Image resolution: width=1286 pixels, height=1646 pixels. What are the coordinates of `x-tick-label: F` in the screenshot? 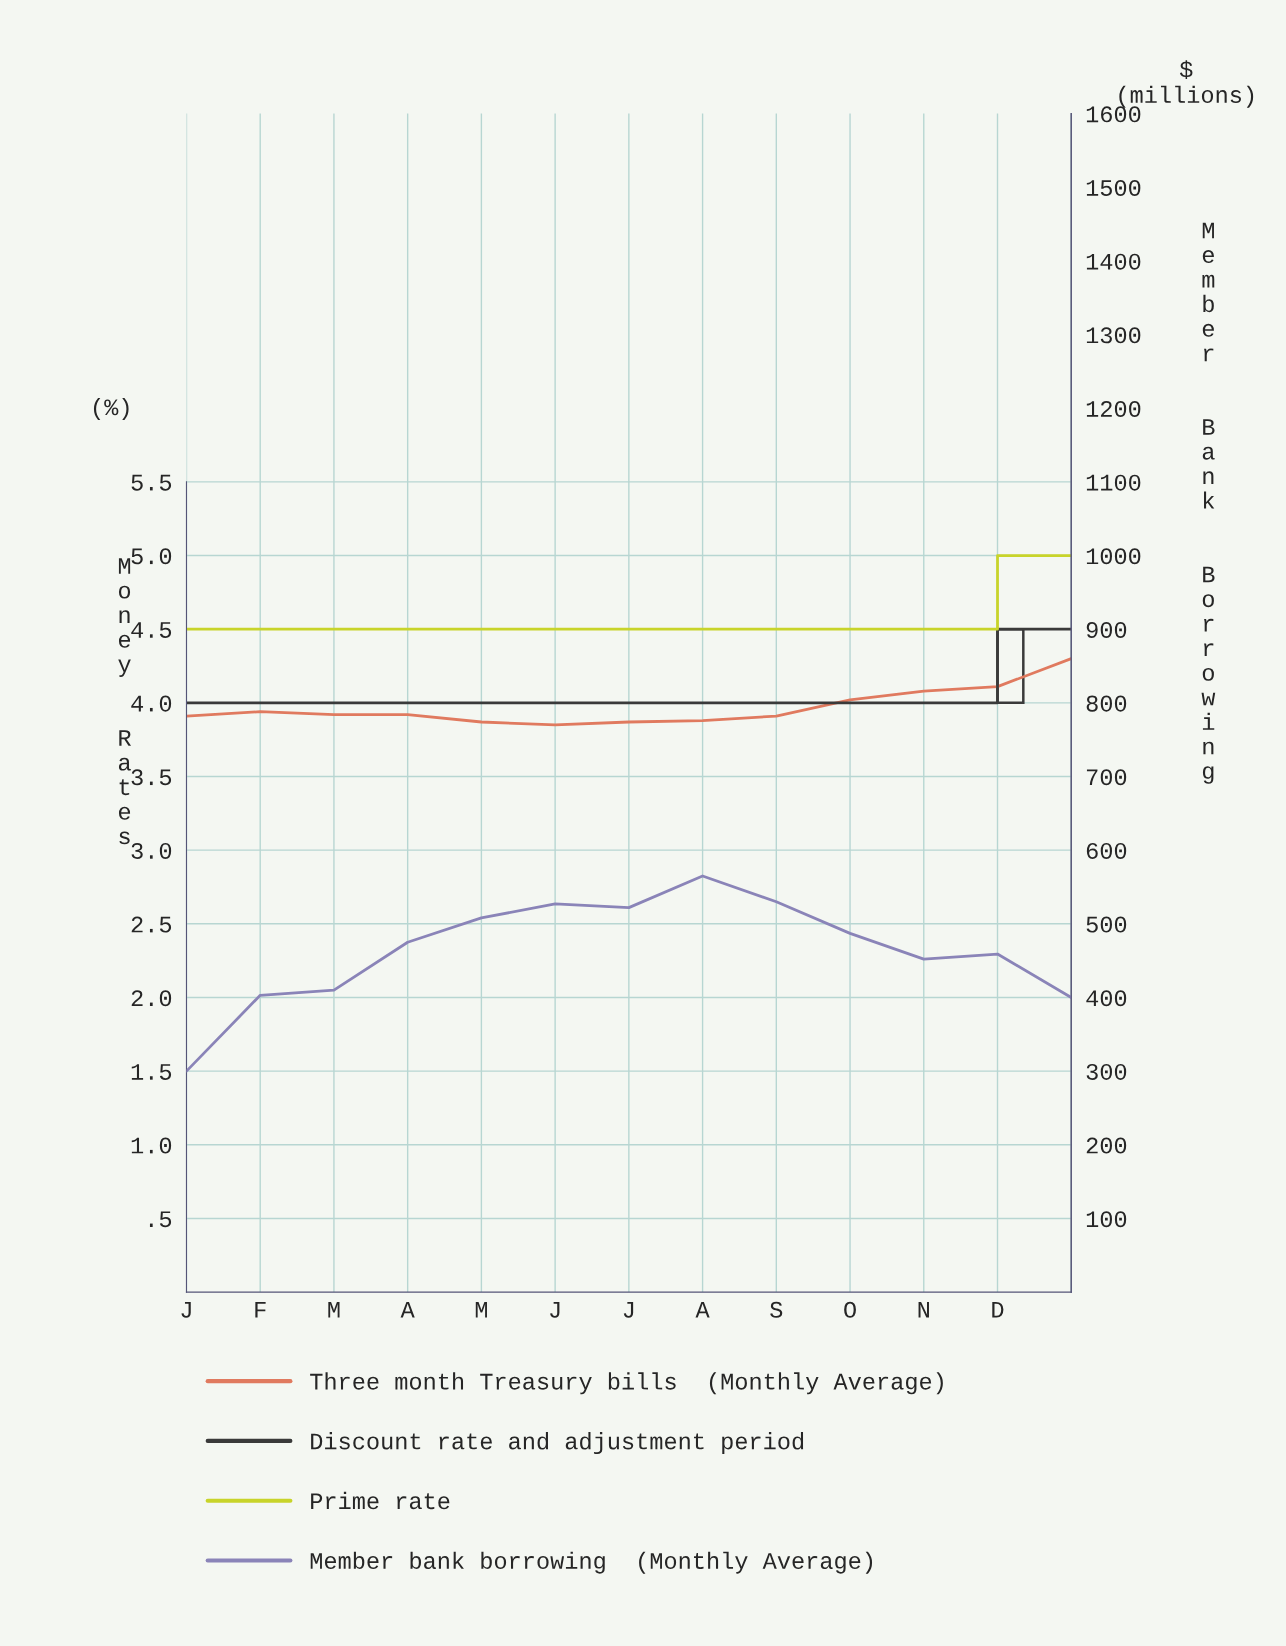 It's located at (260, 1310).